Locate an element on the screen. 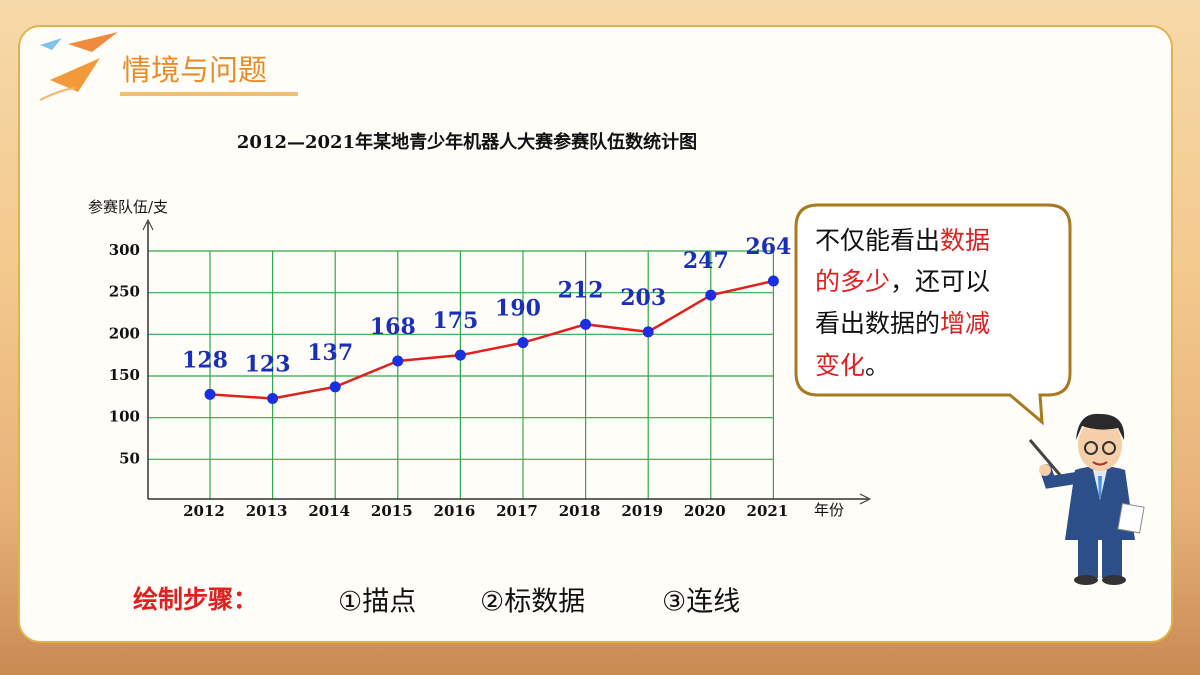 The image size is (1200, 675). x-tick-label: 2017 is located at coordinates (517, 511).